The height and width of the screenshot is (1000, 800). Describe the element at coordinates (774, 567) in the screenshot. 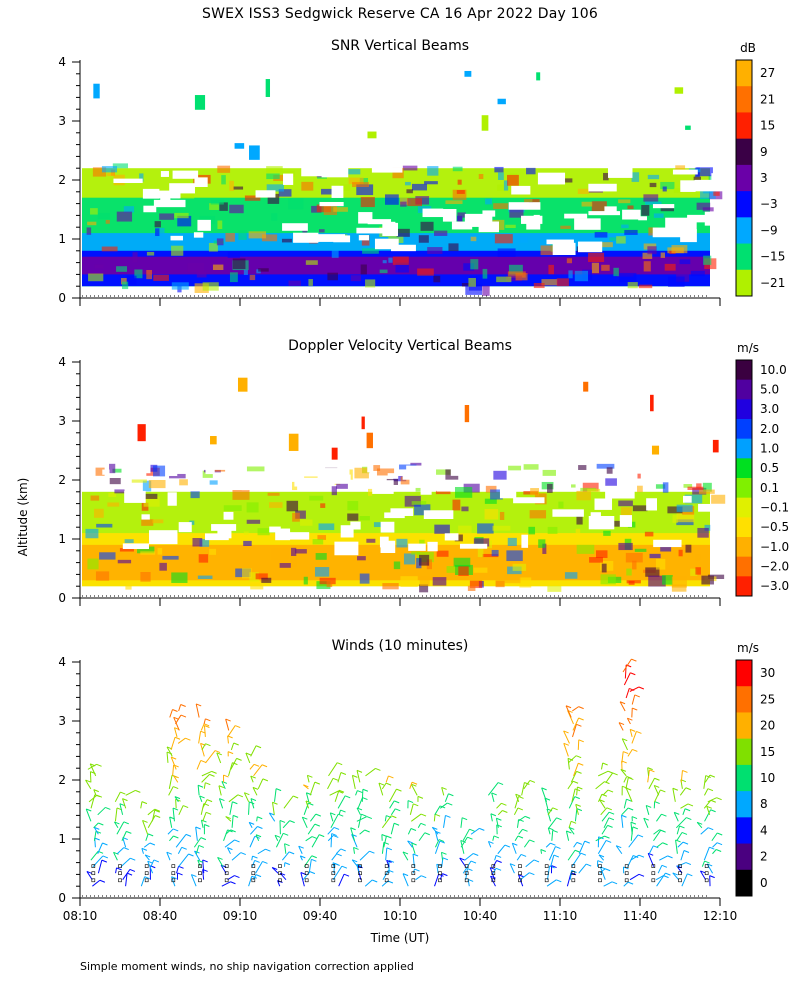

I see `colorbar-label: −2.0` at that location.